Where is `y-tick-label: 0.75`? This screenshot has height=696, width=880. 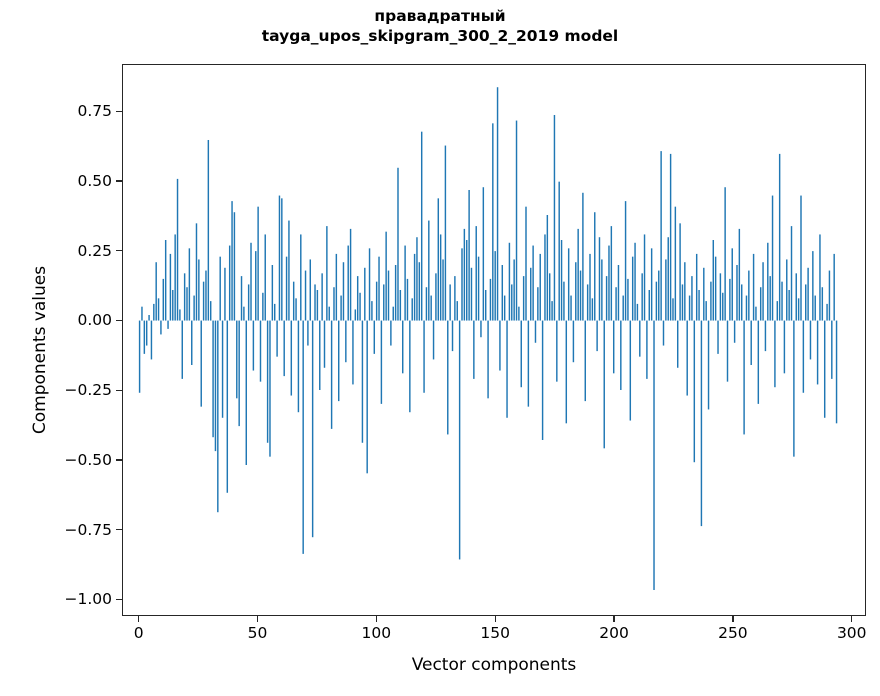 y-tick-label: 0.75 is located at coordinates (94, 111).